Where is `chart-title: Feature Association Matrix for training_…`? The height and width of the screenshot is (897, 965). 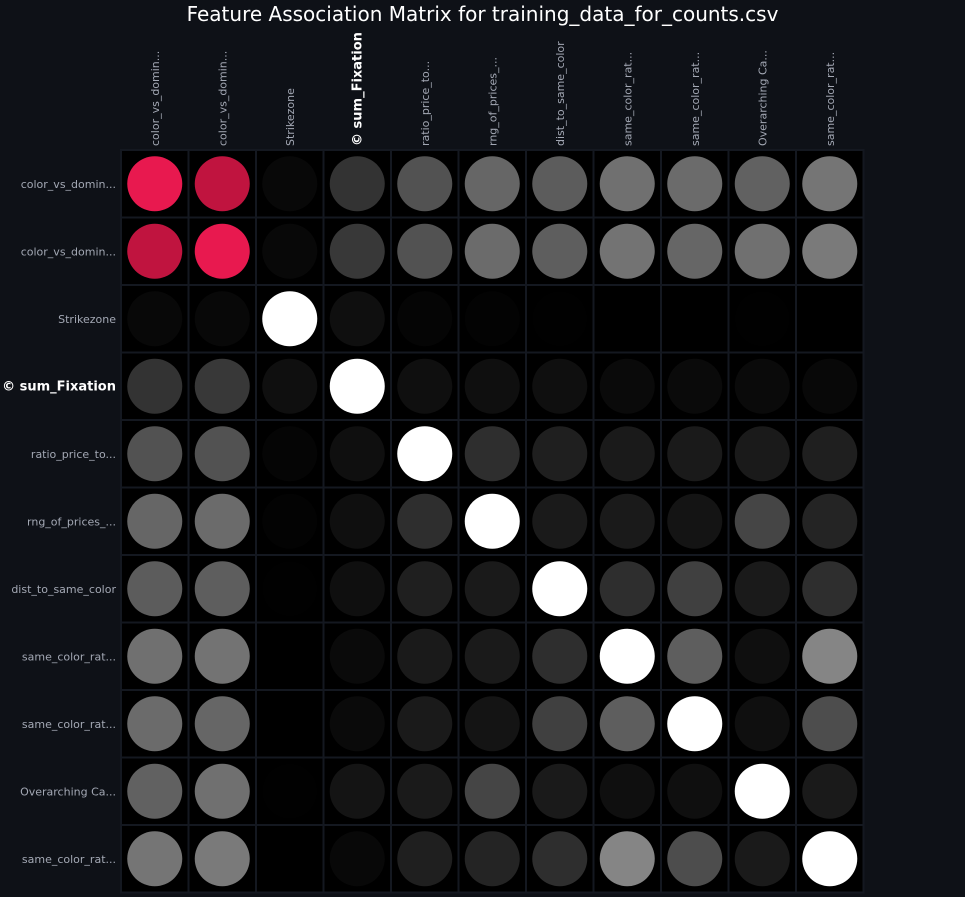 chart-title: Feature Association Matrix for training_… is located at coordinates (482, 14).